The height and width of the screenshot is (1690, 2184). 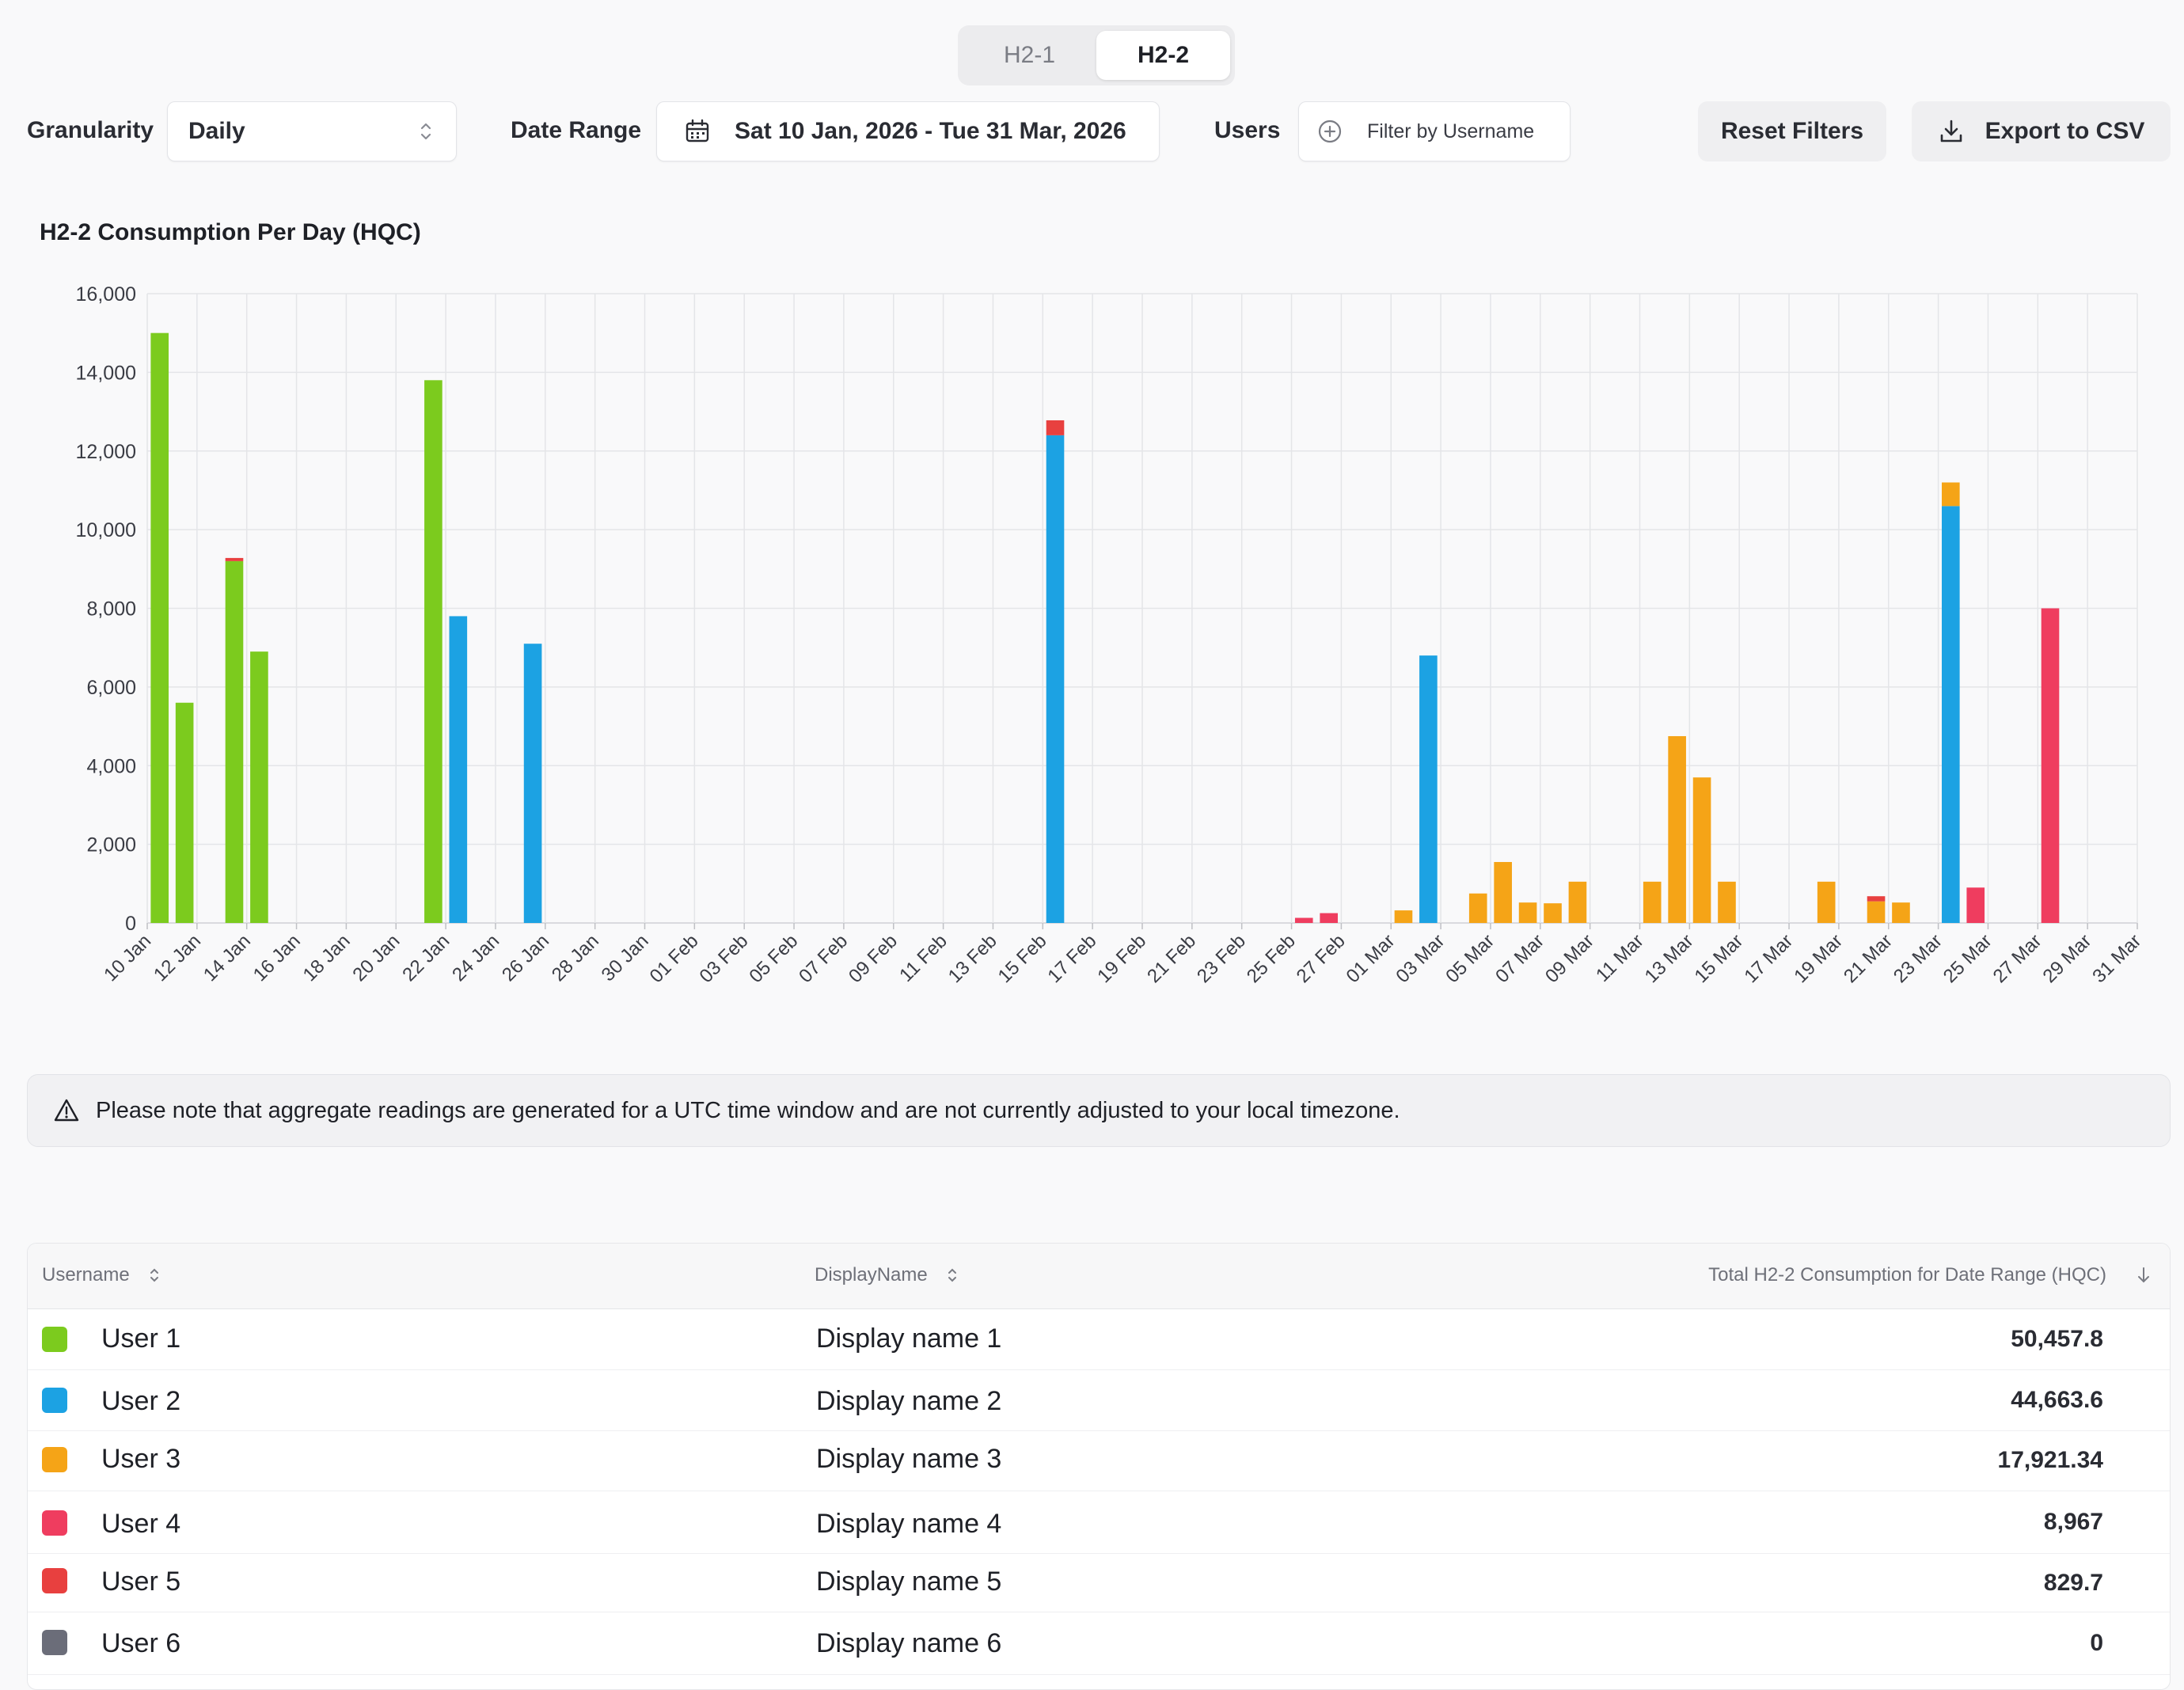 What do you see at coordinates (111, 609) in the screenshot?
I see `y-tick-label: 8,000` at bounding box center [111, 609].